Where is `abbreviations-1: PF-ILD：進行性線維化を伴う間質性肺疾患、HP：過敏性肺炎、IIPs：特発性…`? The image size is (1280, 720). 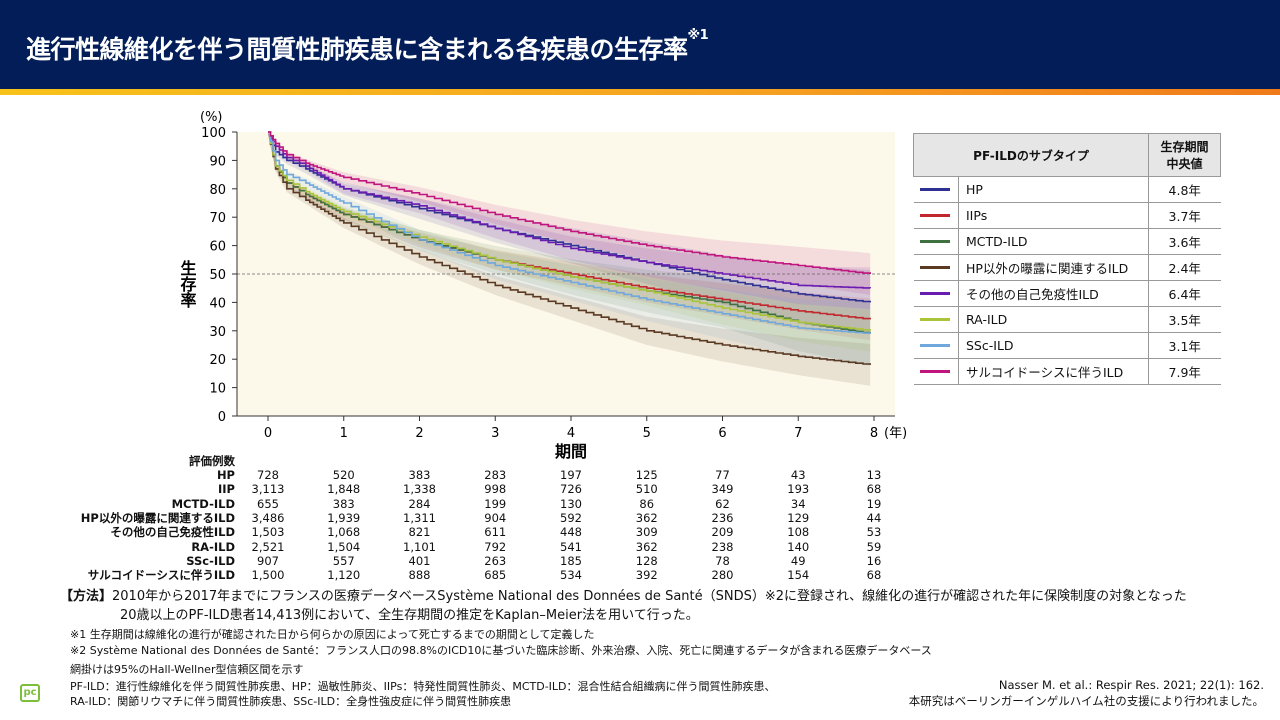
abbreviations-1: PF-ILD：進行性線維化を伴う間質性肺疾患、HP：過敏性肺炎、IIPs：特発性… is located at coordinates (423, 686).